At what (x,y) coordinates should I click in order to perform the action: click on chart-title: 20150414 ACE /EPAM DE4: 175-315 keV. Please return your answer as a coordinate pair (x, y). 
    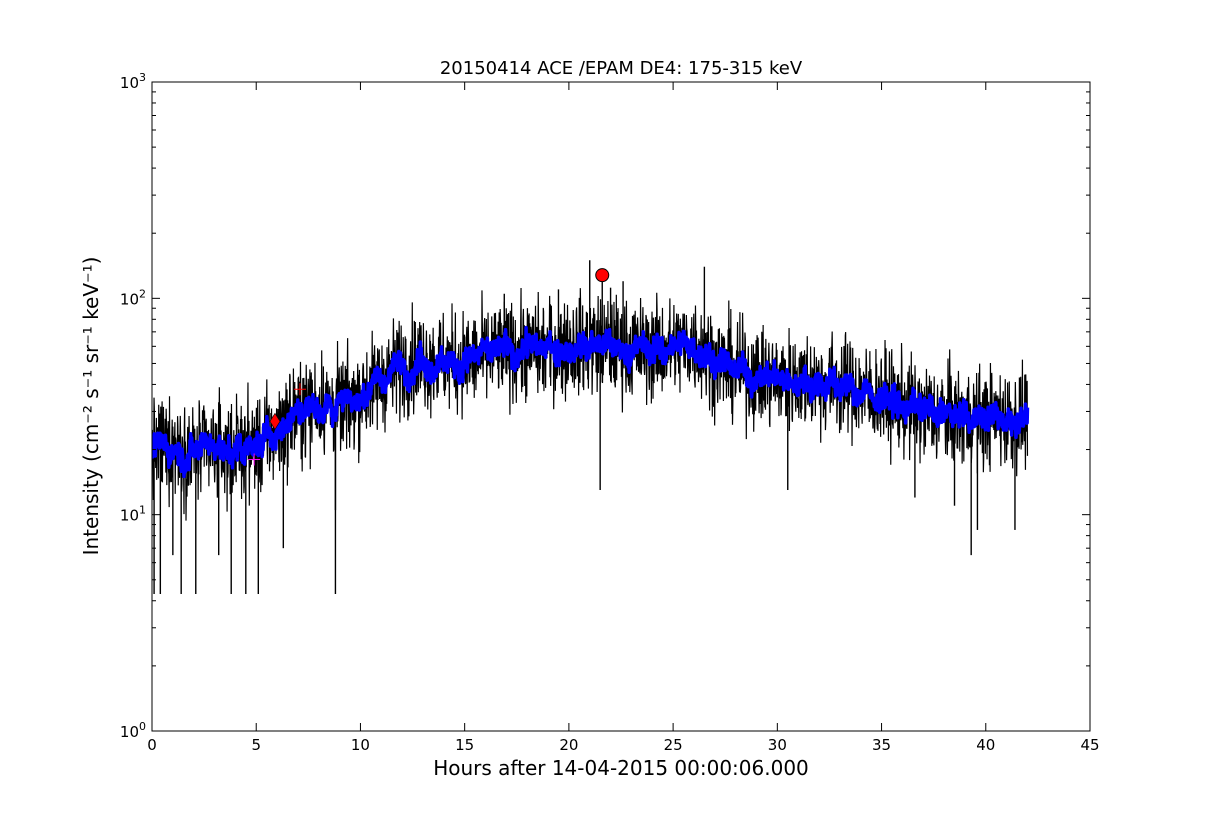
    Looking at the image, I should click on (621, 68).